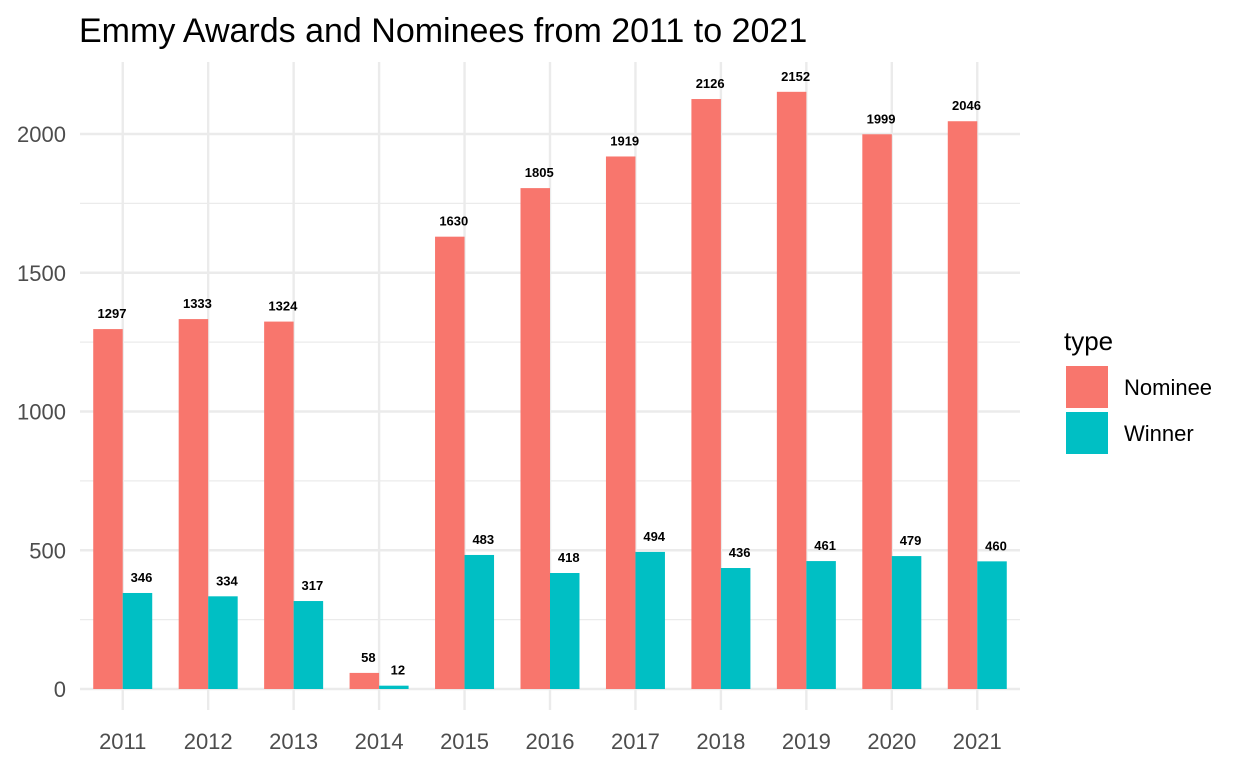 The height and width of the screenshot is (768, 1248). I want to click on y-axis: 0 500 1000 1500 2000, so click(41, 412).